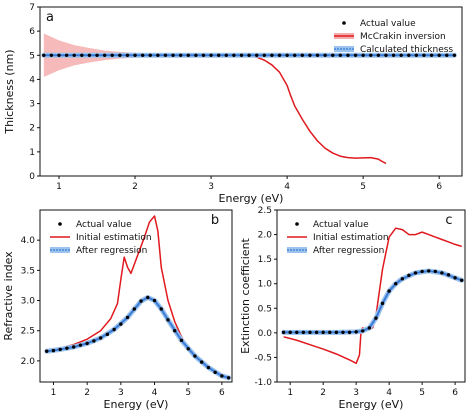 The width and height of the screenshot is (474, 410). What do you see at coordinates (448, 220) in the screenshot?
I see `panel-letter: c` at bounding box center [448, 220].